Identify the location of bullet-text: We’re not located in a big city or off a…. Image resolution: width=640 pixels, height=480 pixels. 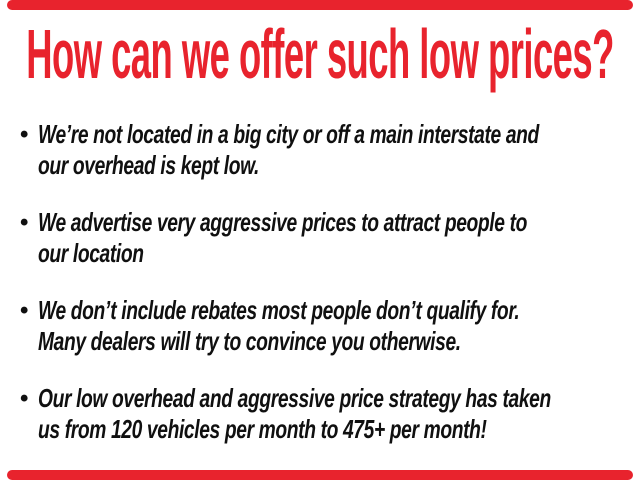
(288, 150).